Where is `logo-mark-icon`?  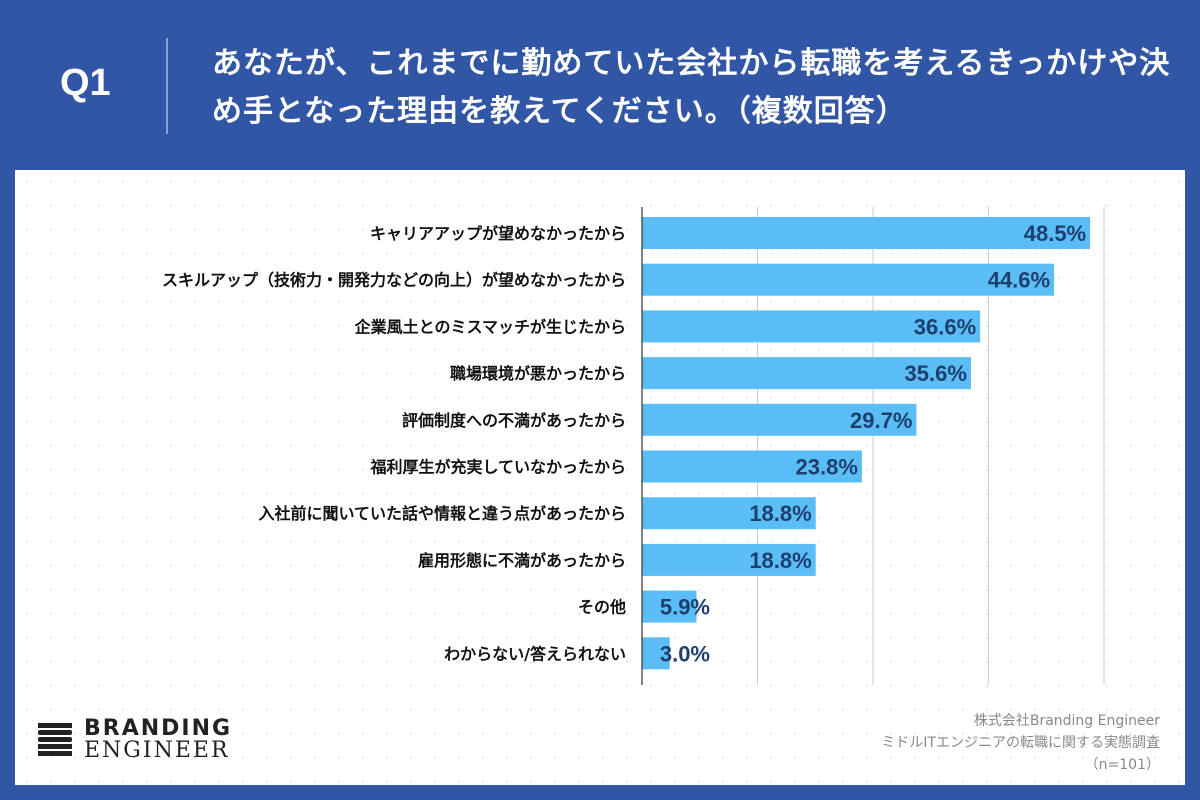
logo-mark-icon is located at coordinates (55, 739).